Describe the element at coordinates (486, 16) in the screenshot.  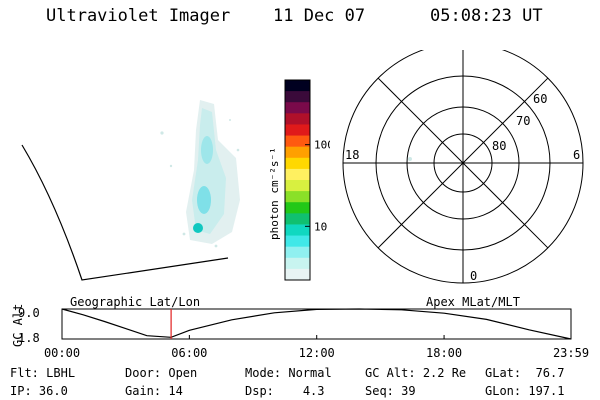
I see `time-label: 05:08:23 UT` at that location.